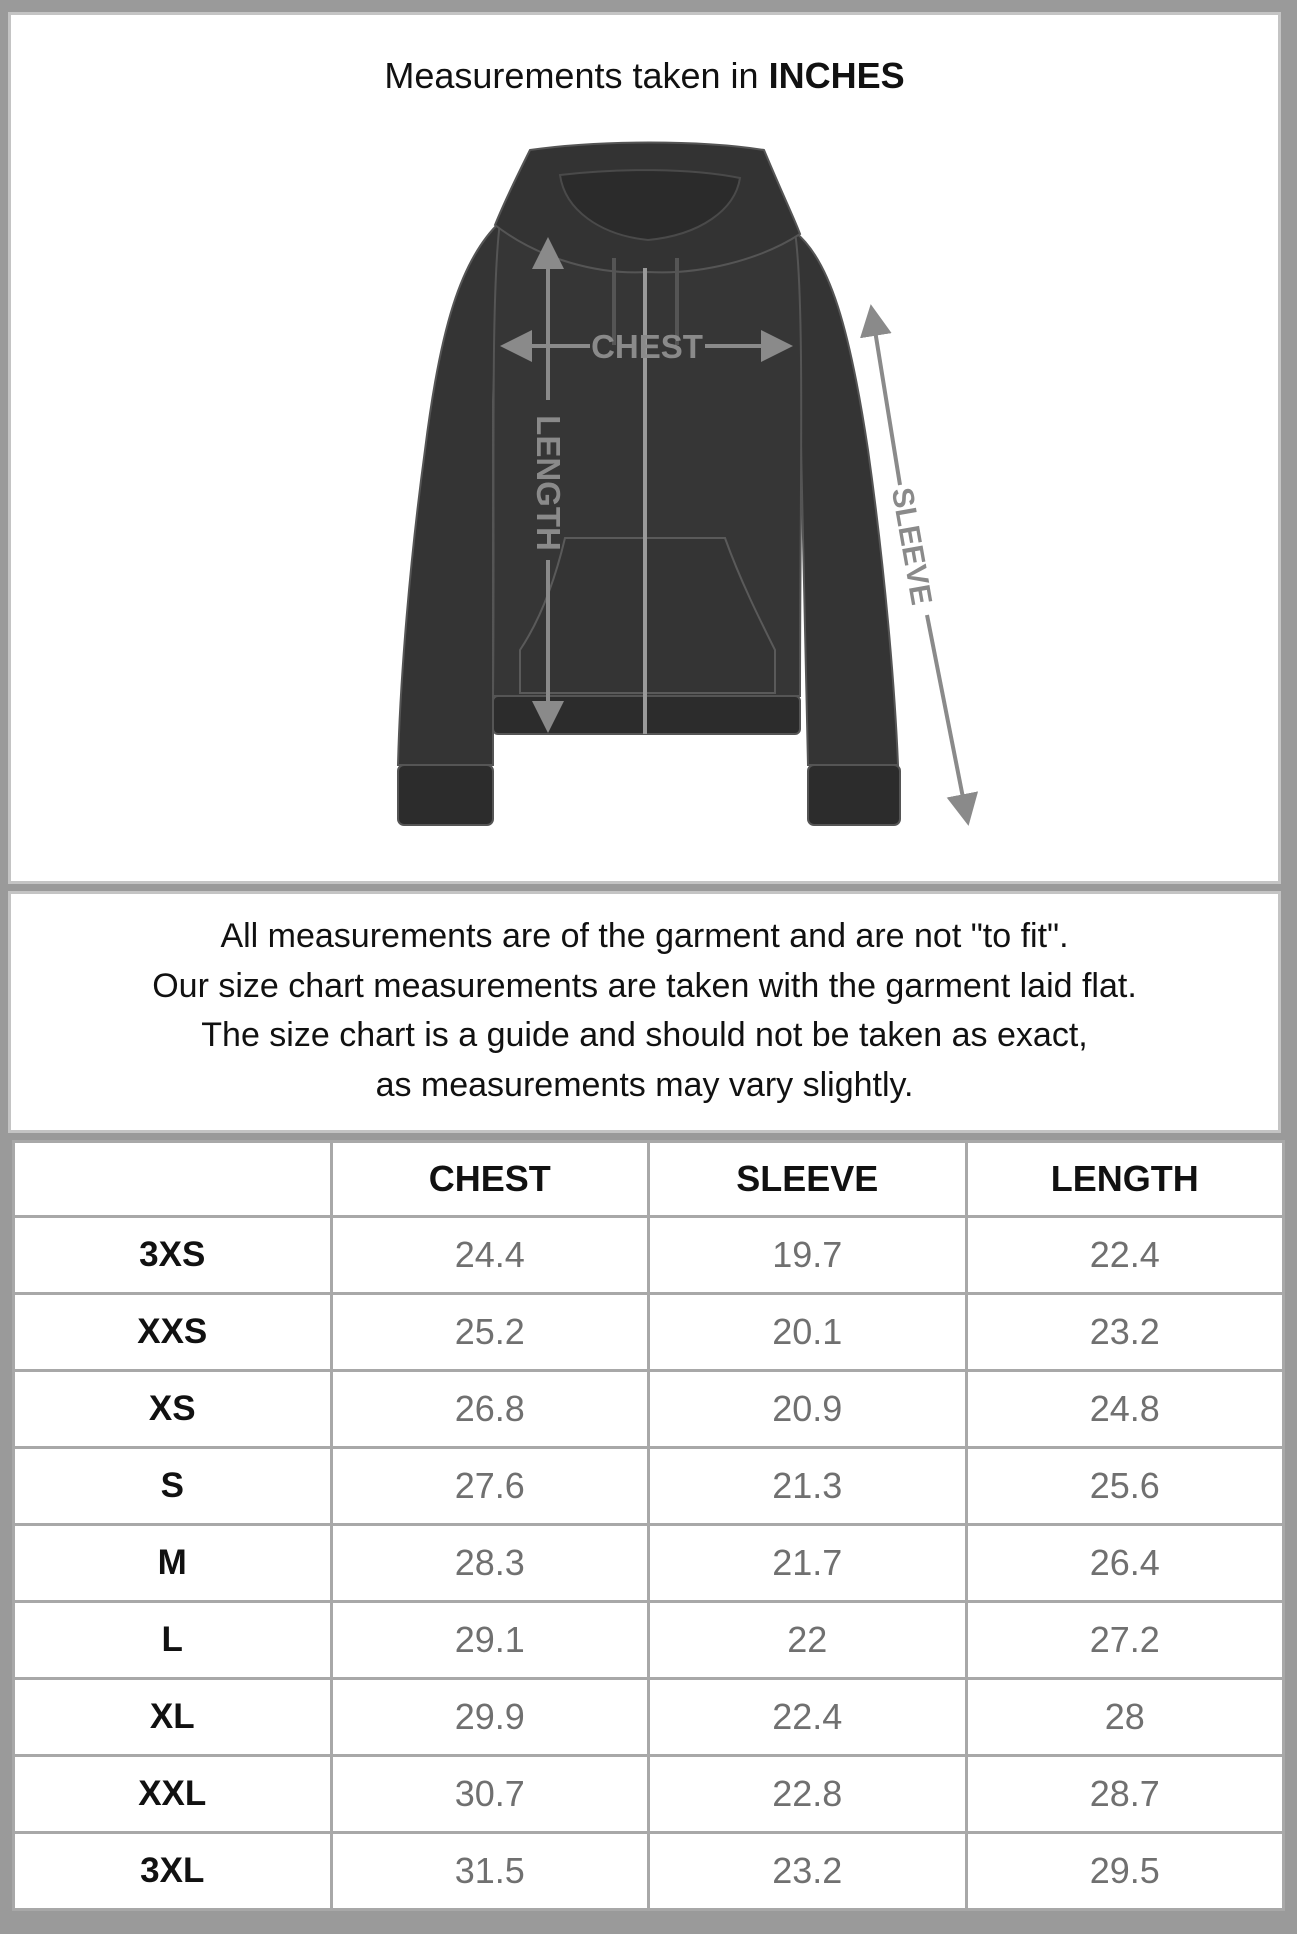 The image size is (1297, 1934). I want to click on measurement-unit-title: Measurements taken in INCHES, so click(644, 76).